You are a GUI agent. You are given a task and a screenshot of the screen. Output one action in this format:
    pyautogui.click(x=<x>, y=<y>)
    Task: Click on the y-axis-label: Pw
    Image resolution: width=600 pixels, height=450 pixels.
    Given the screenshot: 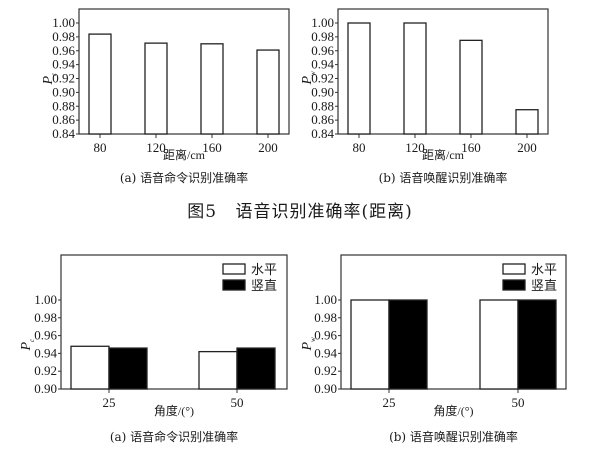 What is the action you would take?
    pyautogui.click(x=308, y=344)
    